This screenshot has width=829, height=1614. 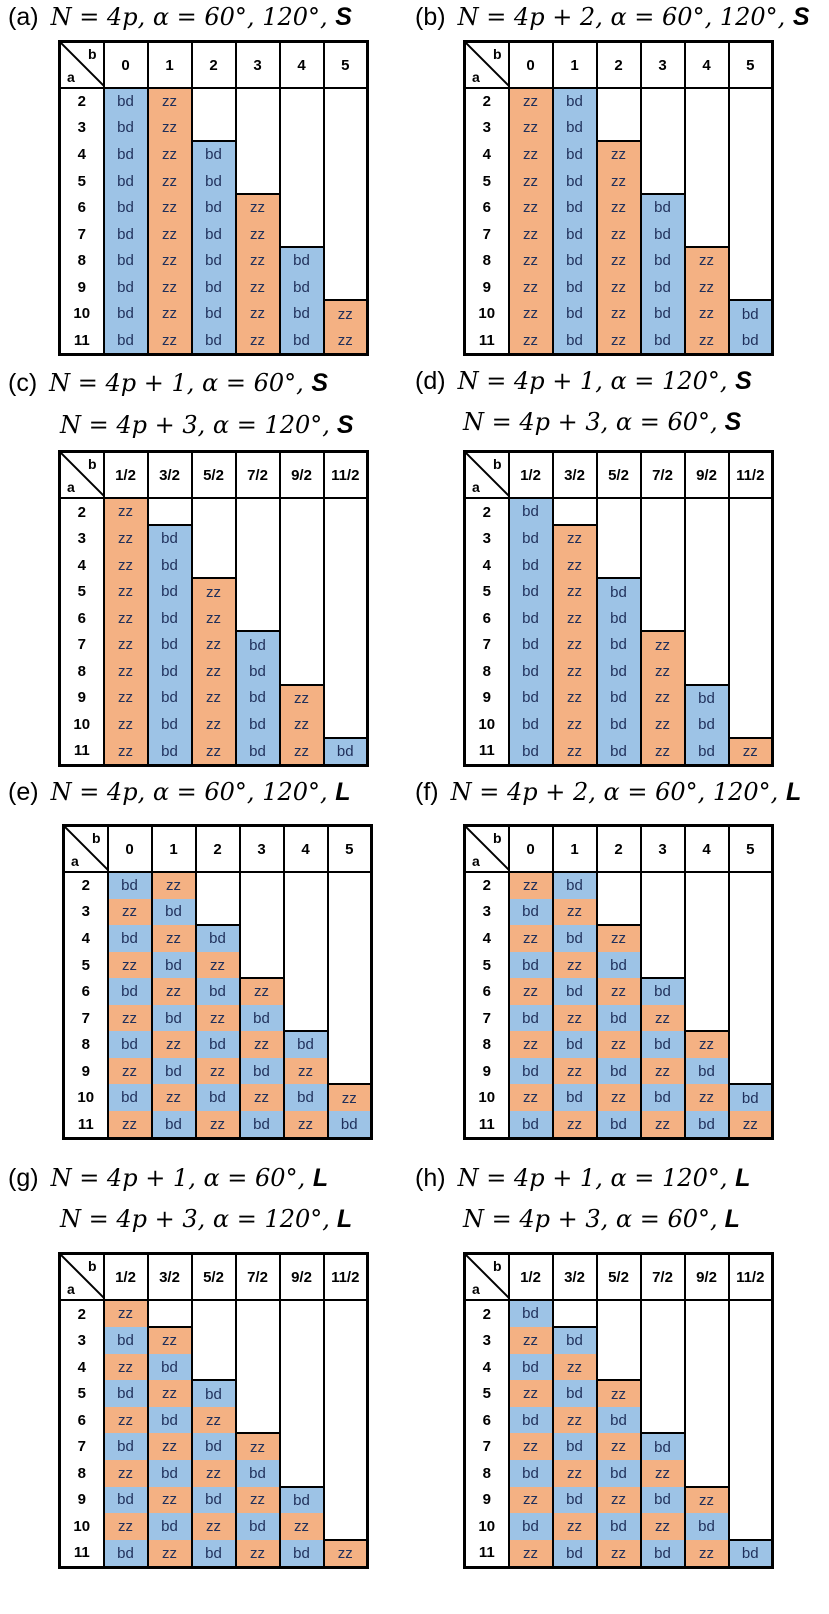 I want to click on table-row: 5 zz bd zz, so click(x=618, y=1393).